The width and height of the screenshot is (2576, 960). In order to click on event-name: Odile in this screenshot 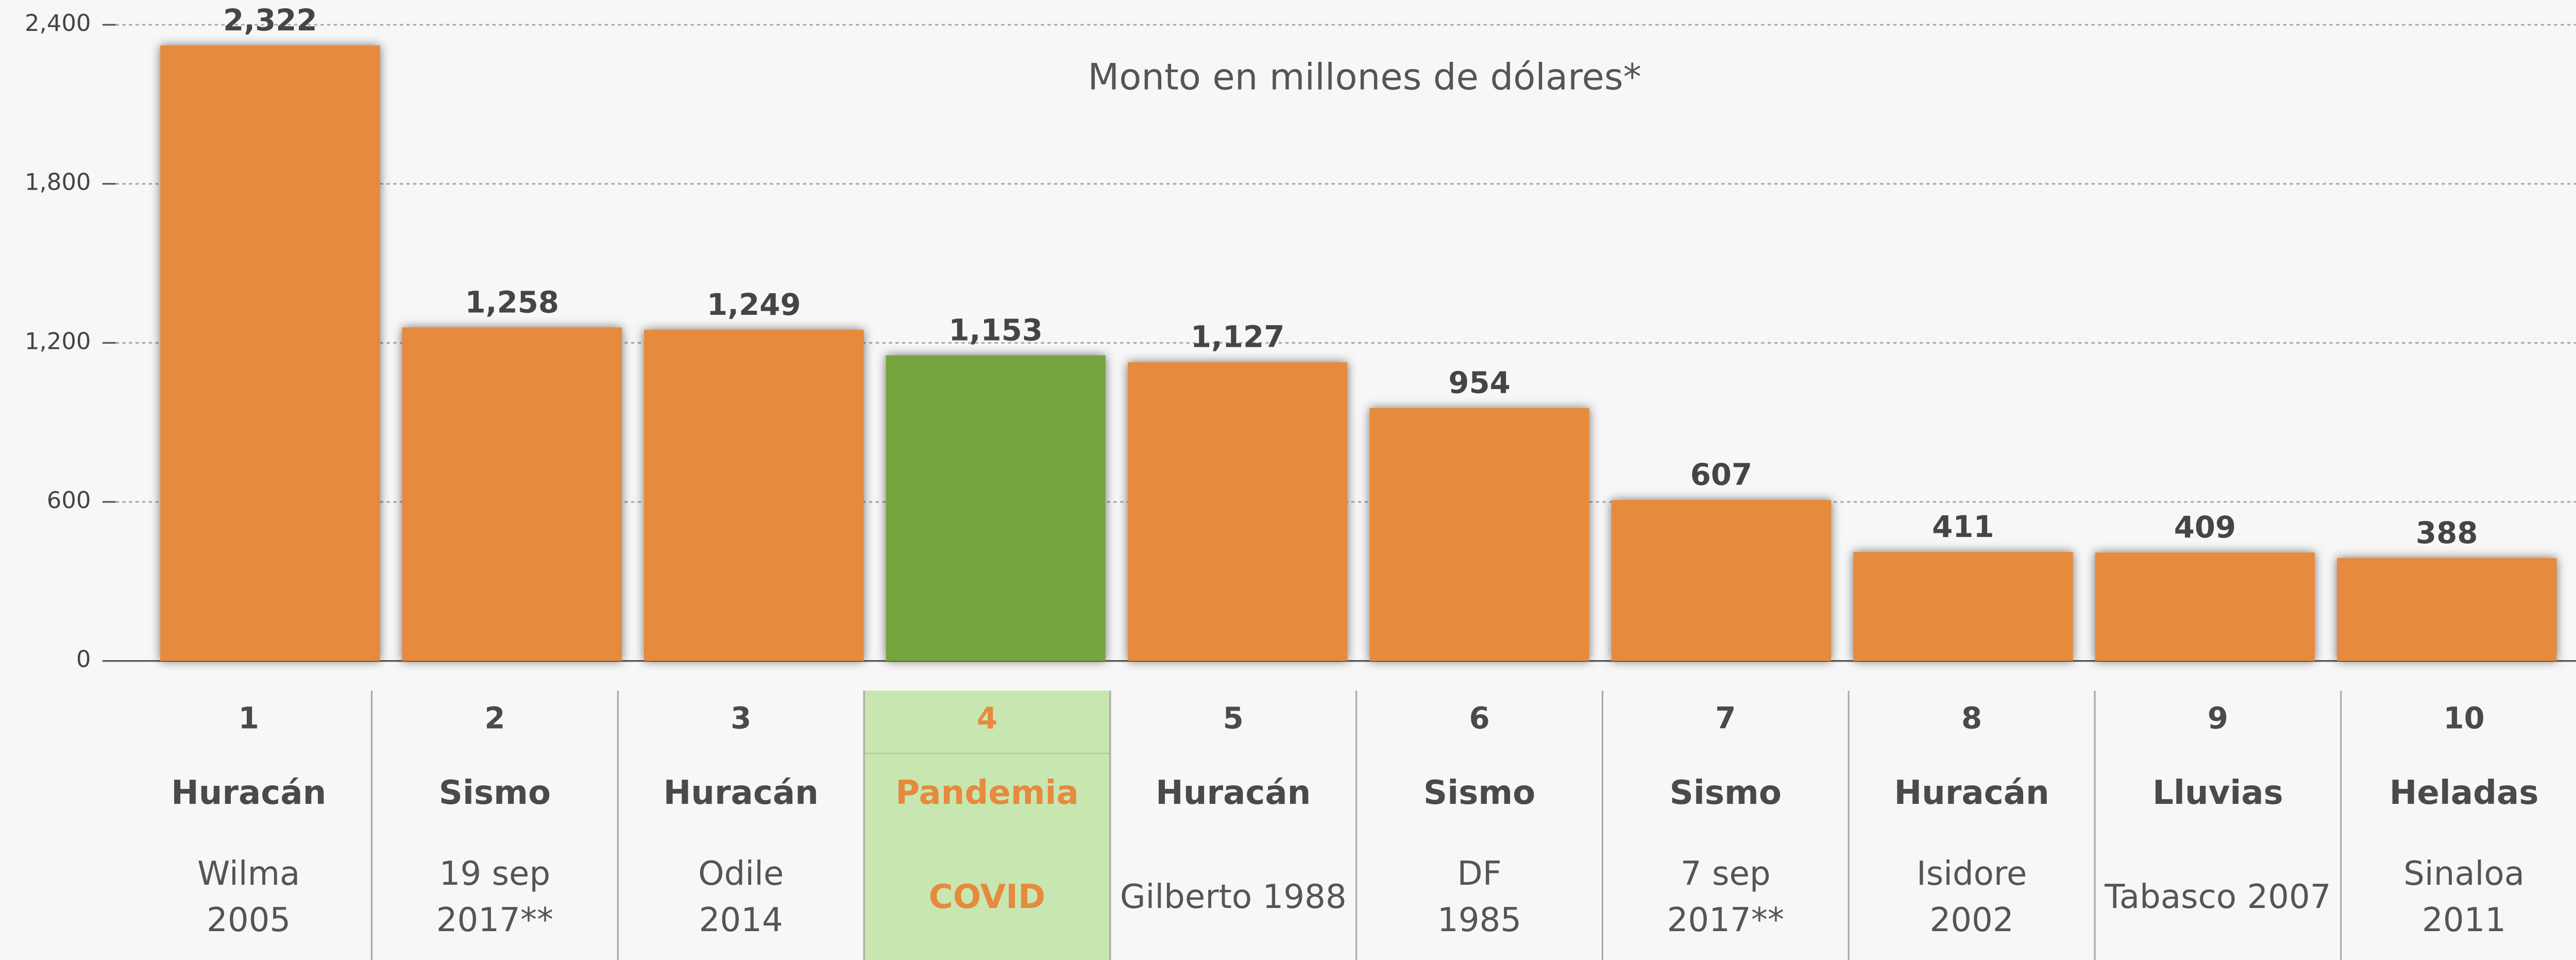, I will do `click(741, 873)`.